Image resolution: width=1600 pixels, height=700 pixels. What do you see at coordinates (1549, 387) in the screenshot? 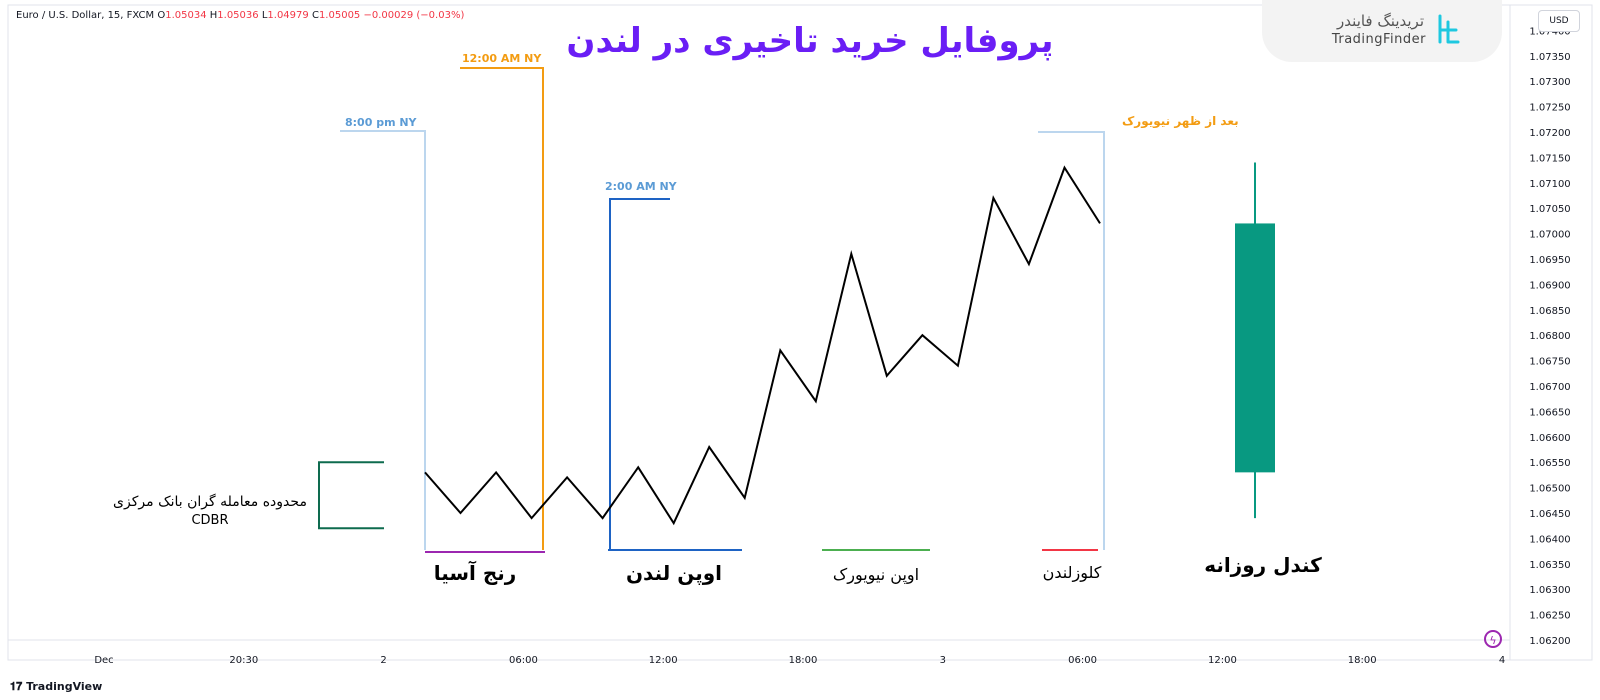
I see `price-tick-label: 1.06700` at bounding box center [1549, 387].